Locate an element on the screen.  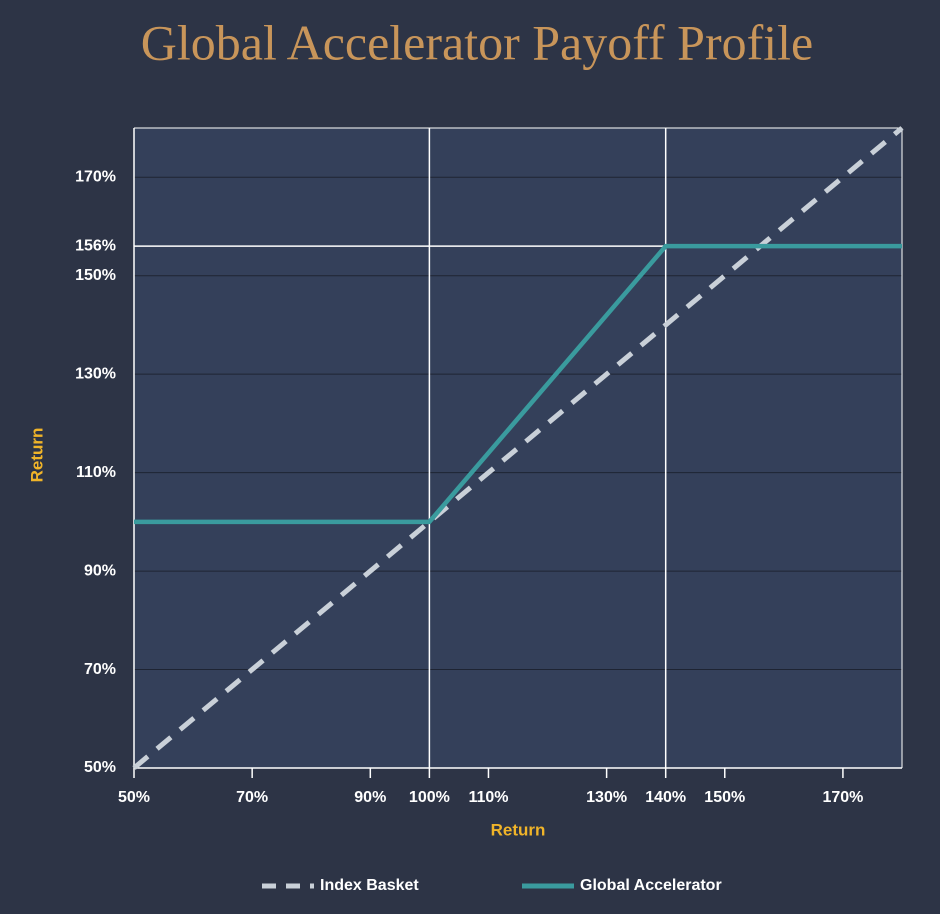
legend-label: Index Basket is located at coordinates (369, 885).